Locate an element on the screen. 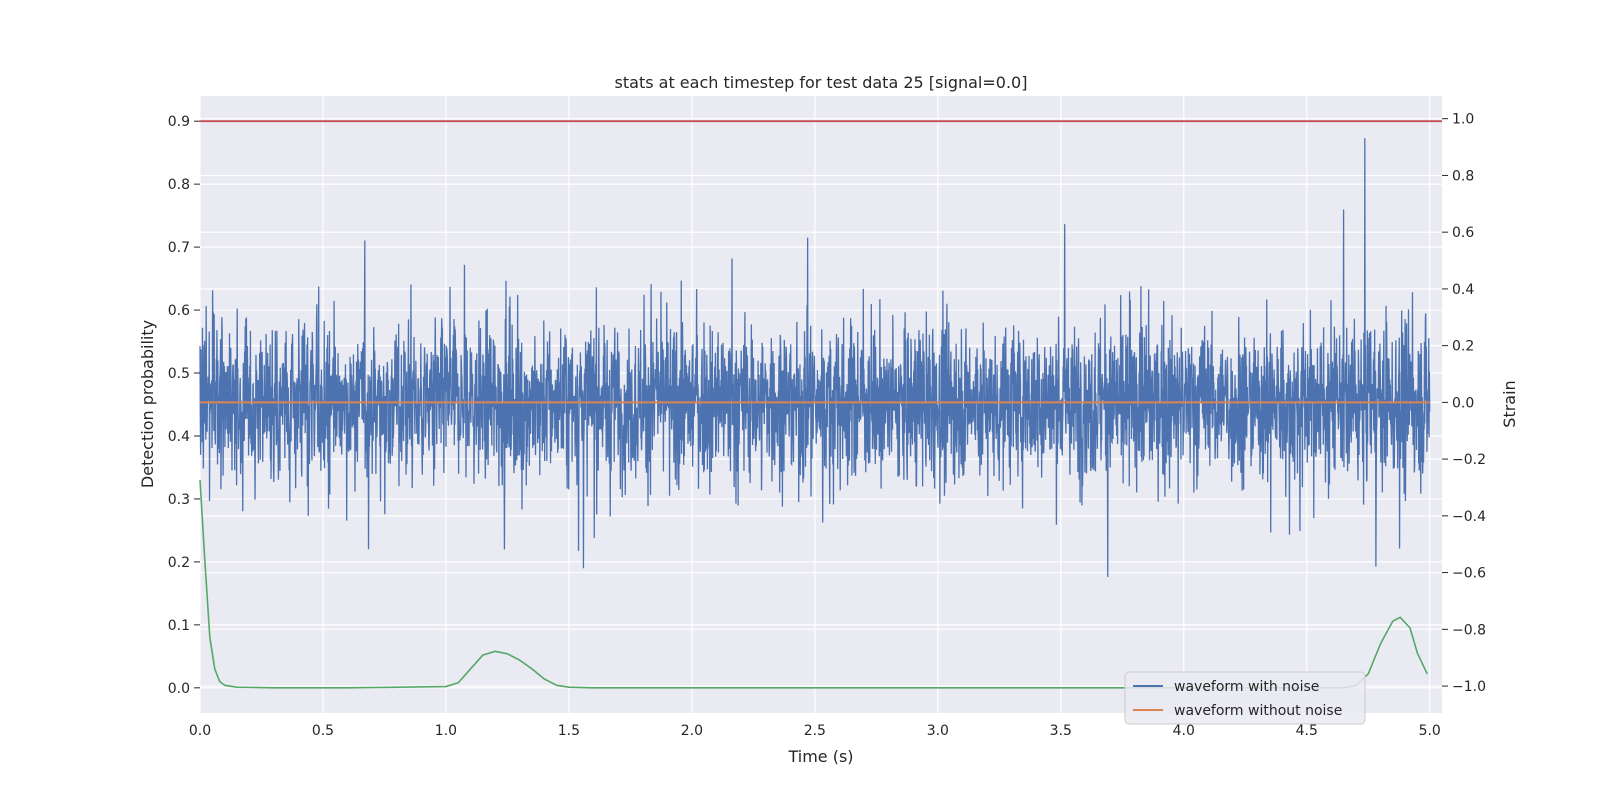 This screenshot has width=1600, height=800. x-tick-label: 3.0 is located at coordinates (938, 731).